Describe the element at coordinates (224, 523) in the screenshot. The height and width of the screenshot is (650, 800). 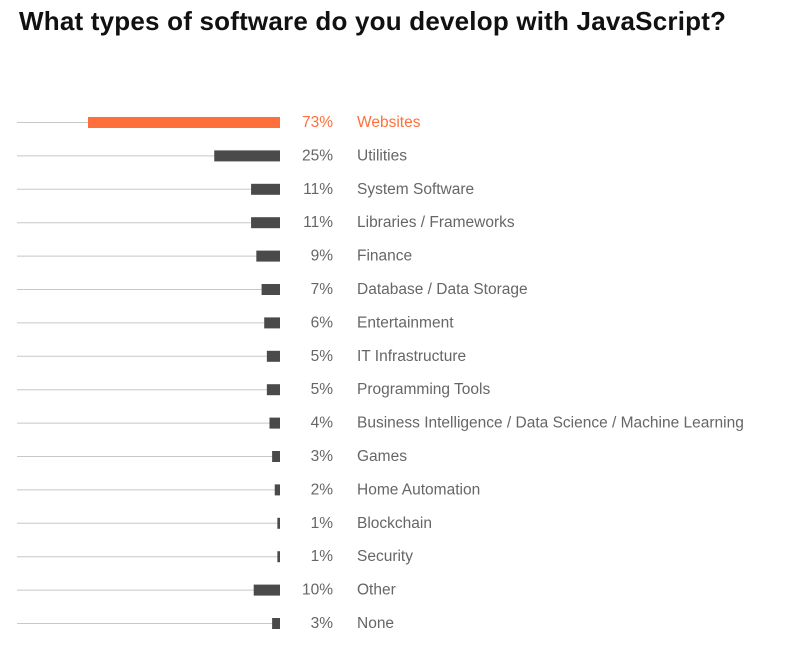
I see `bar-row: 1% Blockchain` at that location.